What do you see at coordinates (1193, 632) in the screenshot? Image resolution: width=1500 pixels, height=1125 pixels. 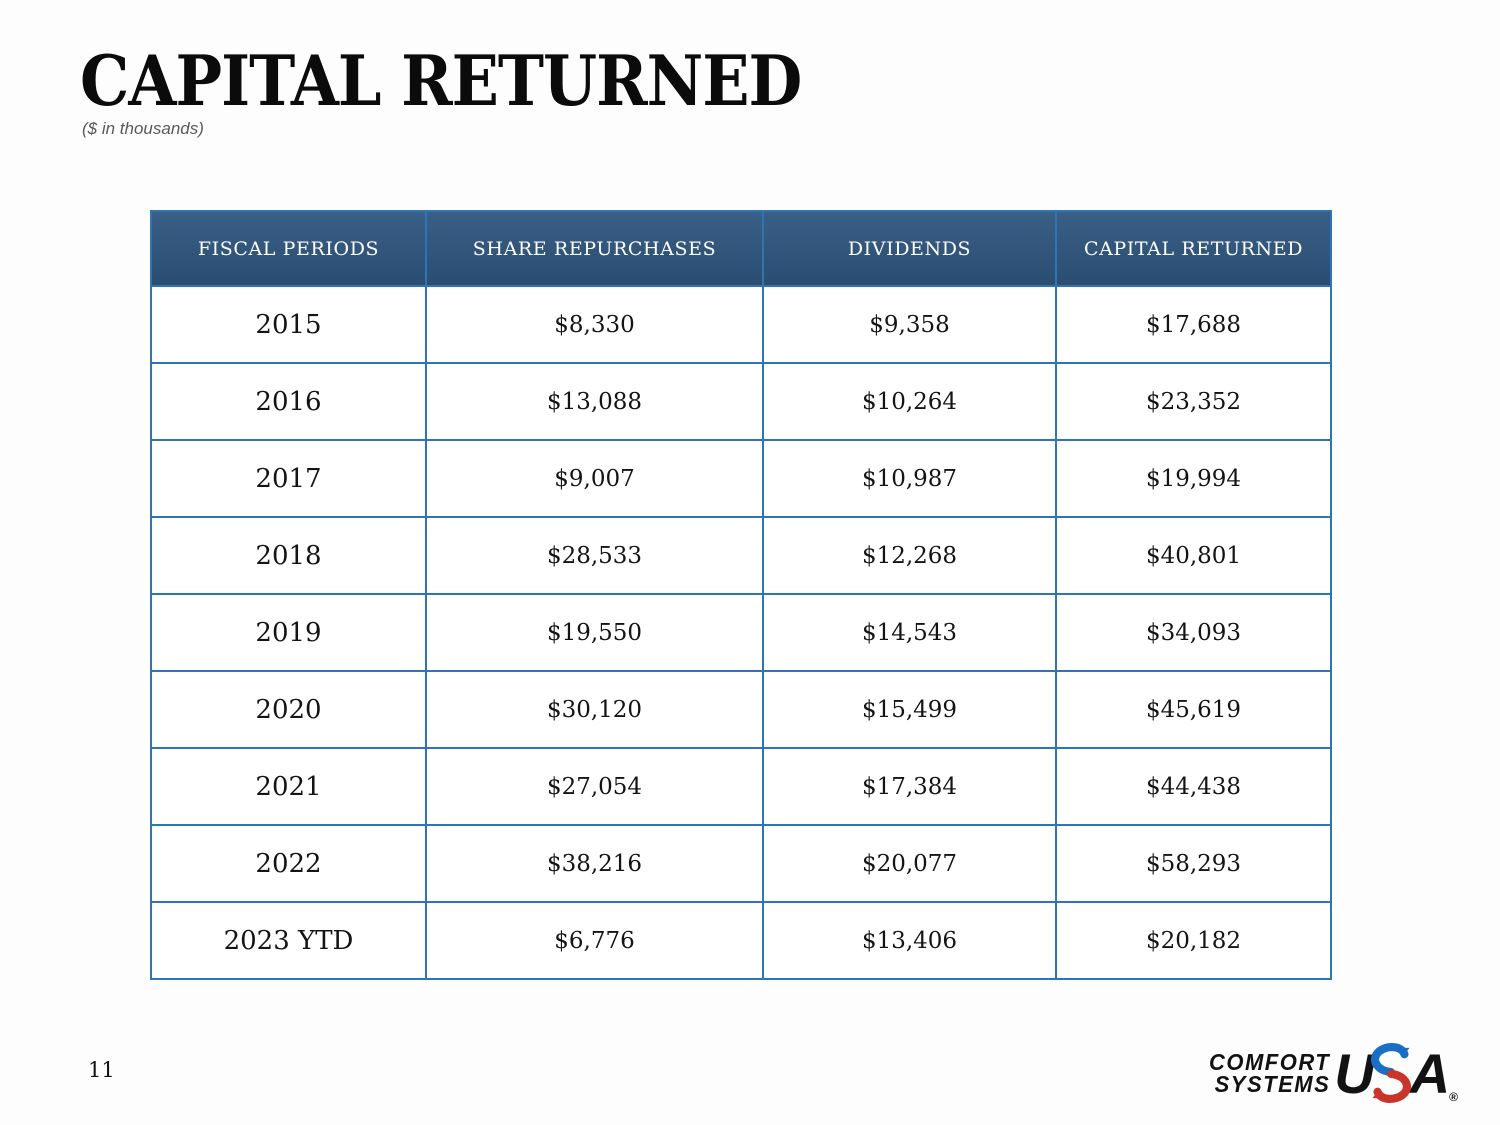 I see `capital-returned-cell: $34,093` at bounding box center [1193, 632].